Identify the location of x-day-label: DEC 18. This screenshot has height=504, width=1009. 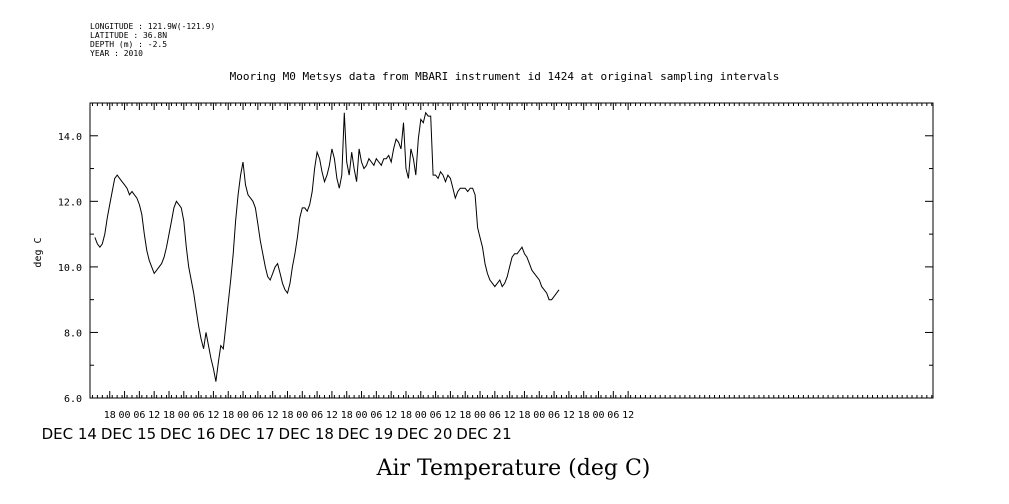
(306, 434).